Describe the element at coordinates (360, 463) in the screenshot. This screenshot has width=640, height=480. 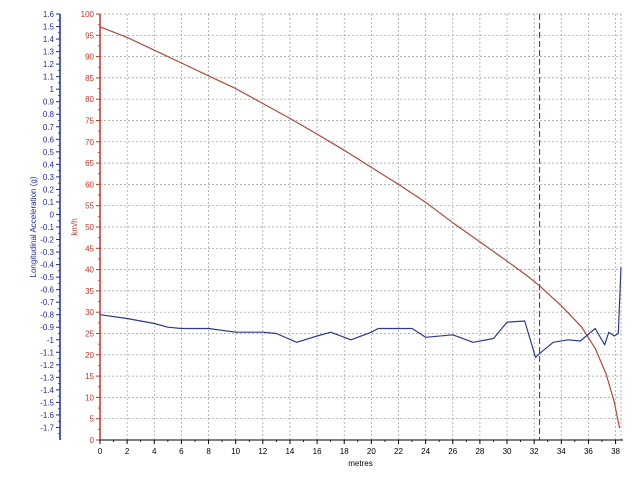
I see `x-axis-title: metres` at that location.